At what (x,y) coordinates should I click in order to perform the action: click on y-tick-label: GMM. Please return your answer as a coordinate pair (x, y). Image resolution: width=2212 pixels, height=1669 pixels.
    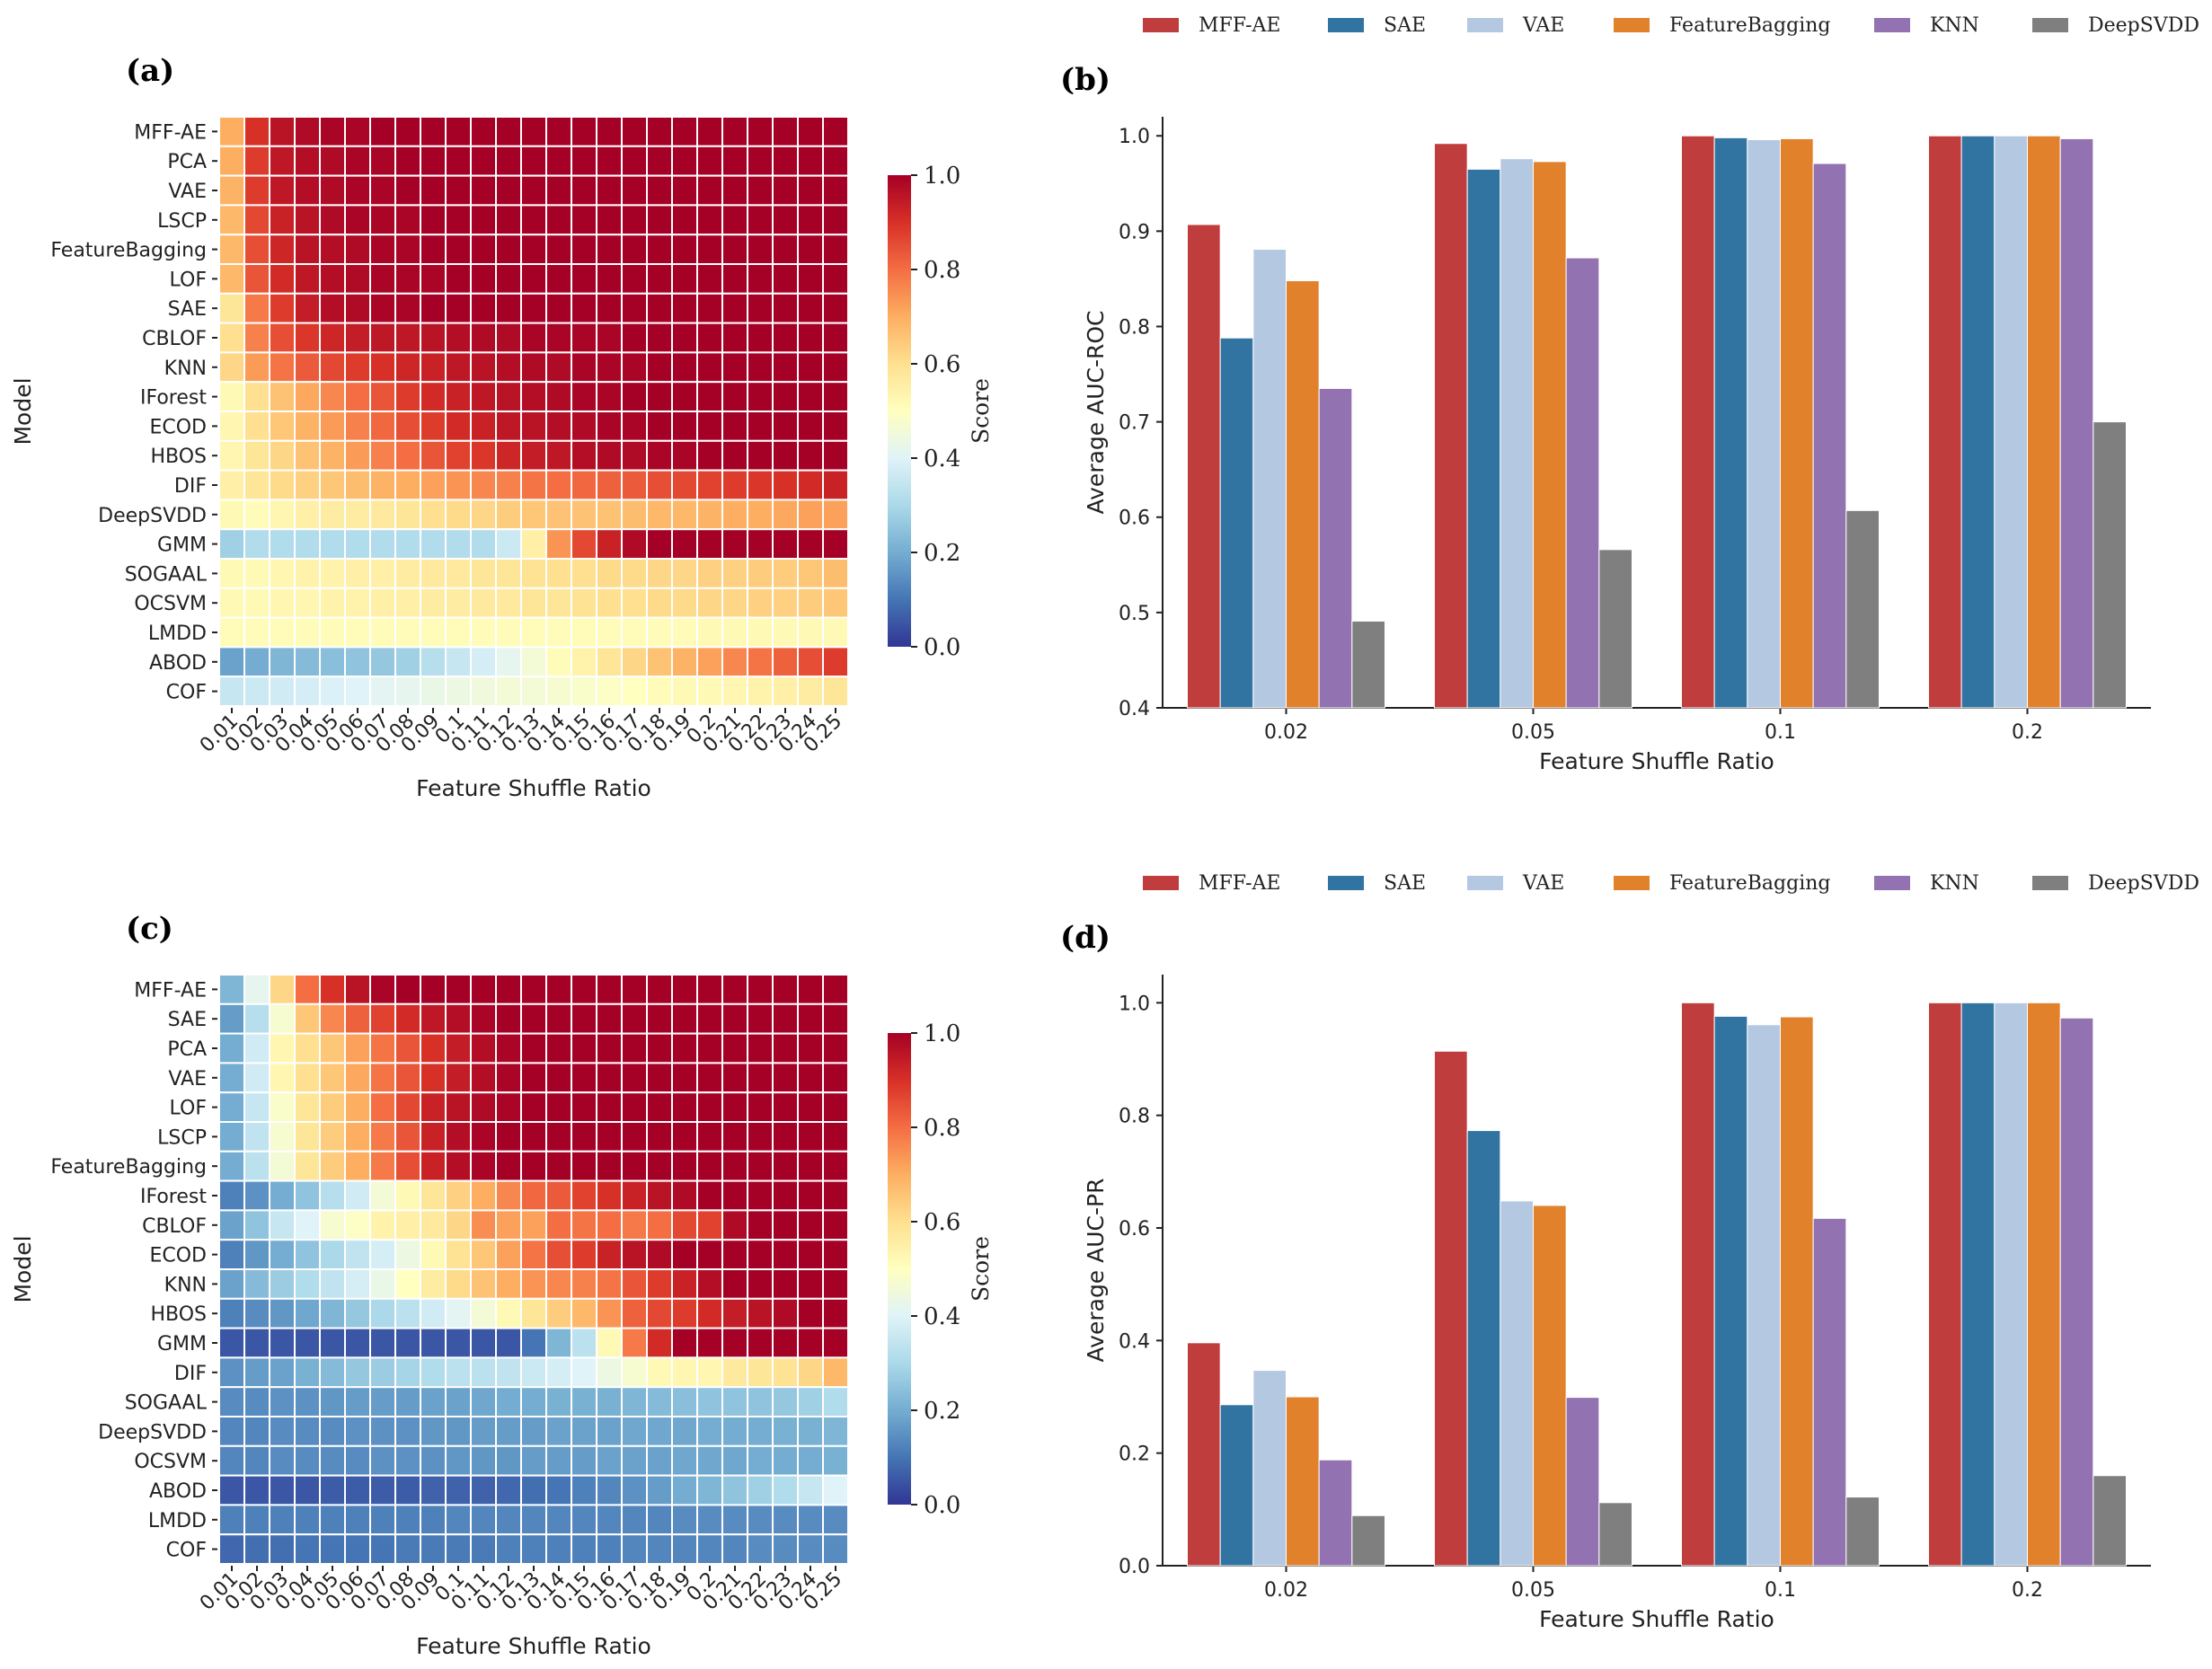
    Looking at the image, I should click on (182, 545).